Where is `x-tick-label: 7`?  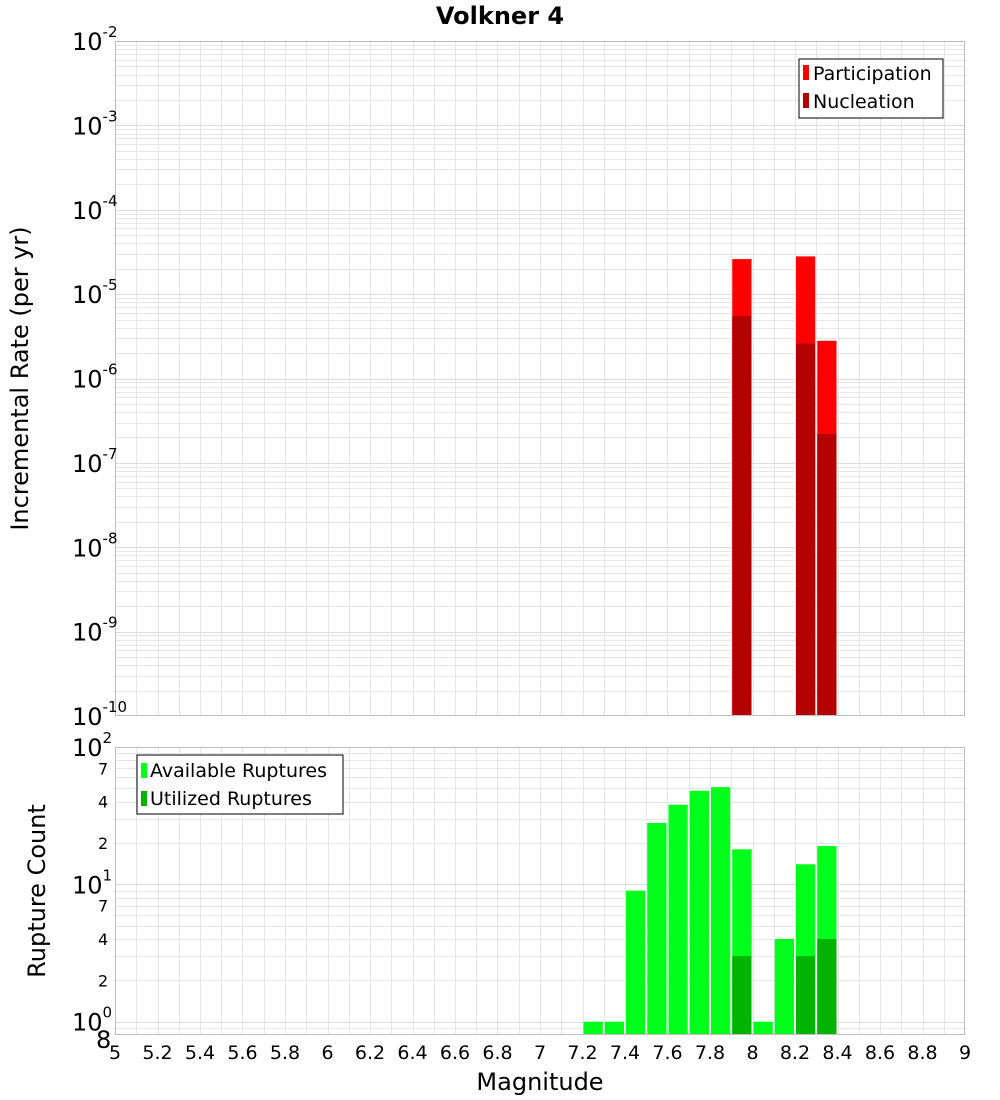
x-tick-label: 7 is located at coordinates (540, 1053).